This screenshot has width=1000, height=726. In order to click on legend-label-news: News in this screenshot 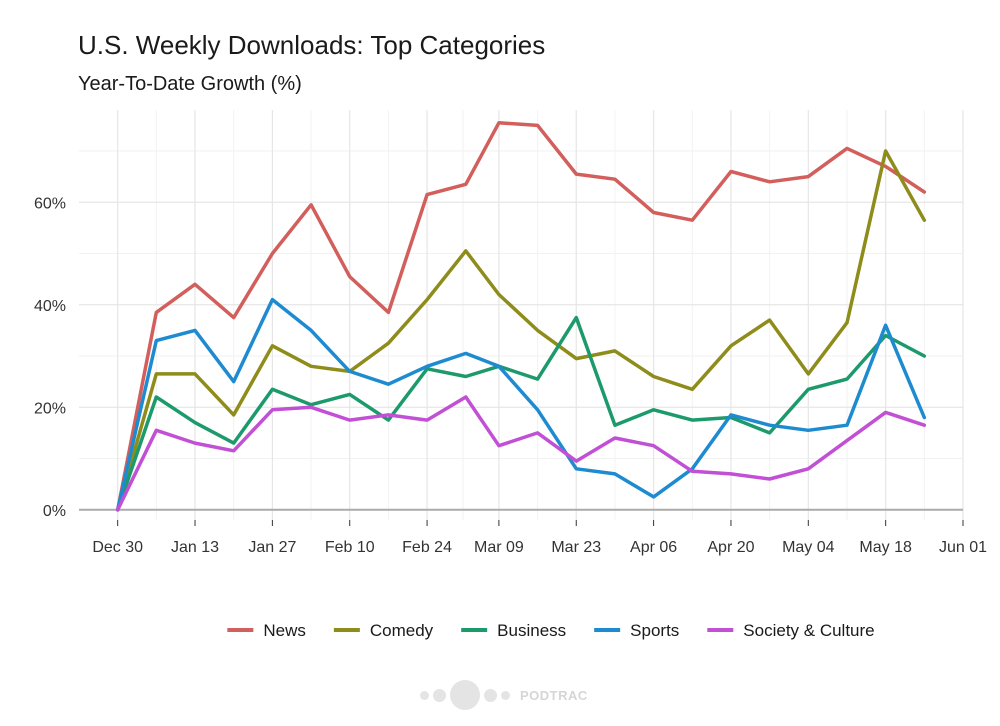, I will do `click(284, 630)`.